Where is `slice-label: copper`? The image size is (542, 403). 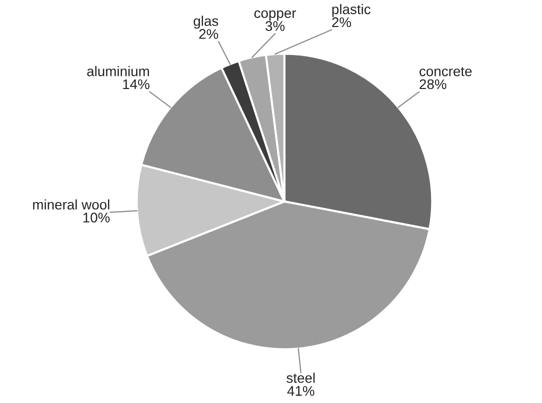 slice-label: copper is located at coordinates (275, 15).